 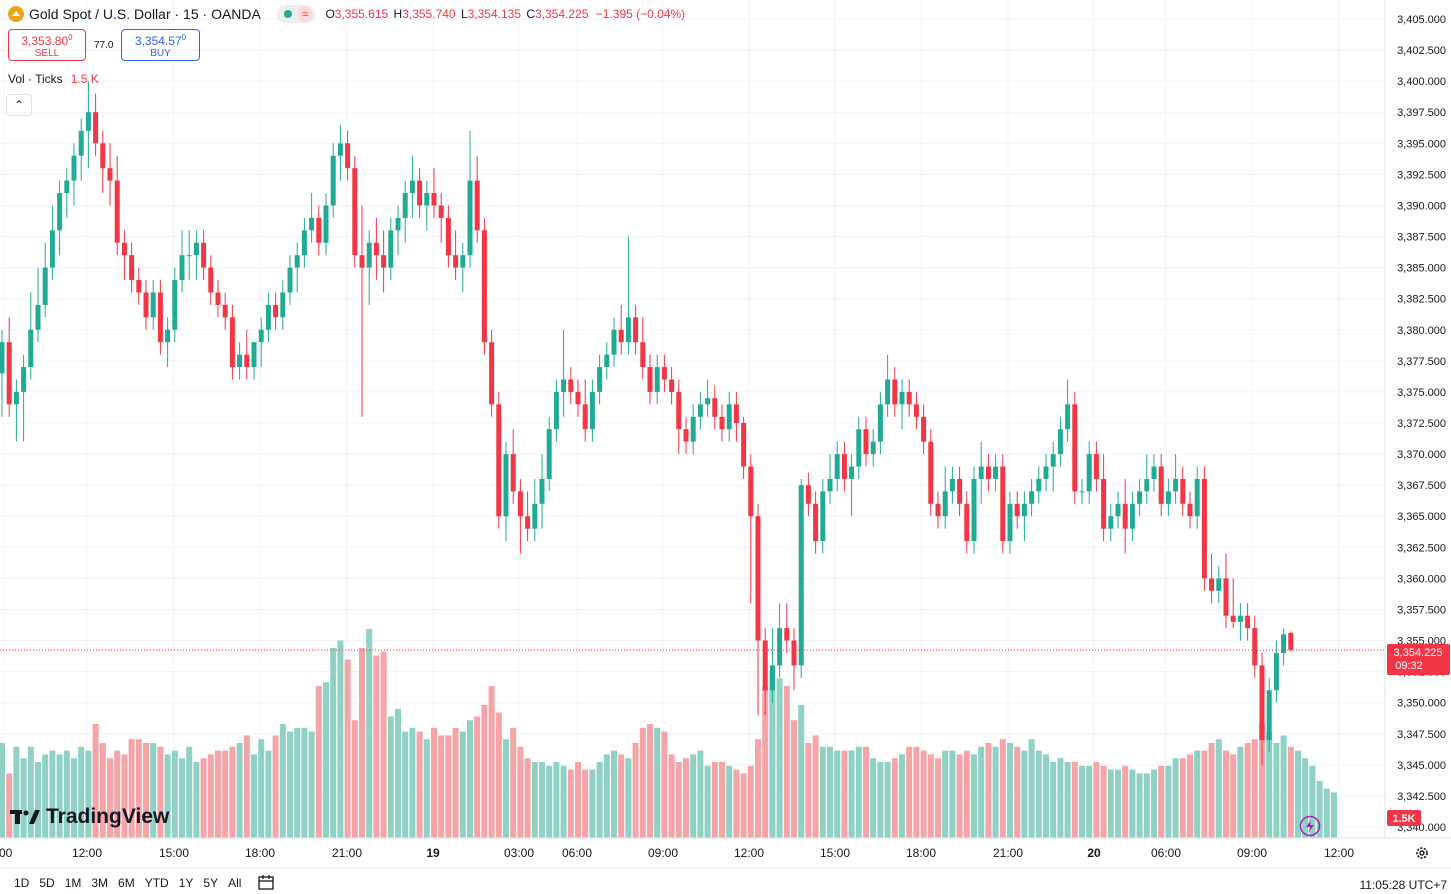 What do you see at coordinates (266, 883) in the screenshot?
I see `calendar-icon` at bounding box center [266, 883].